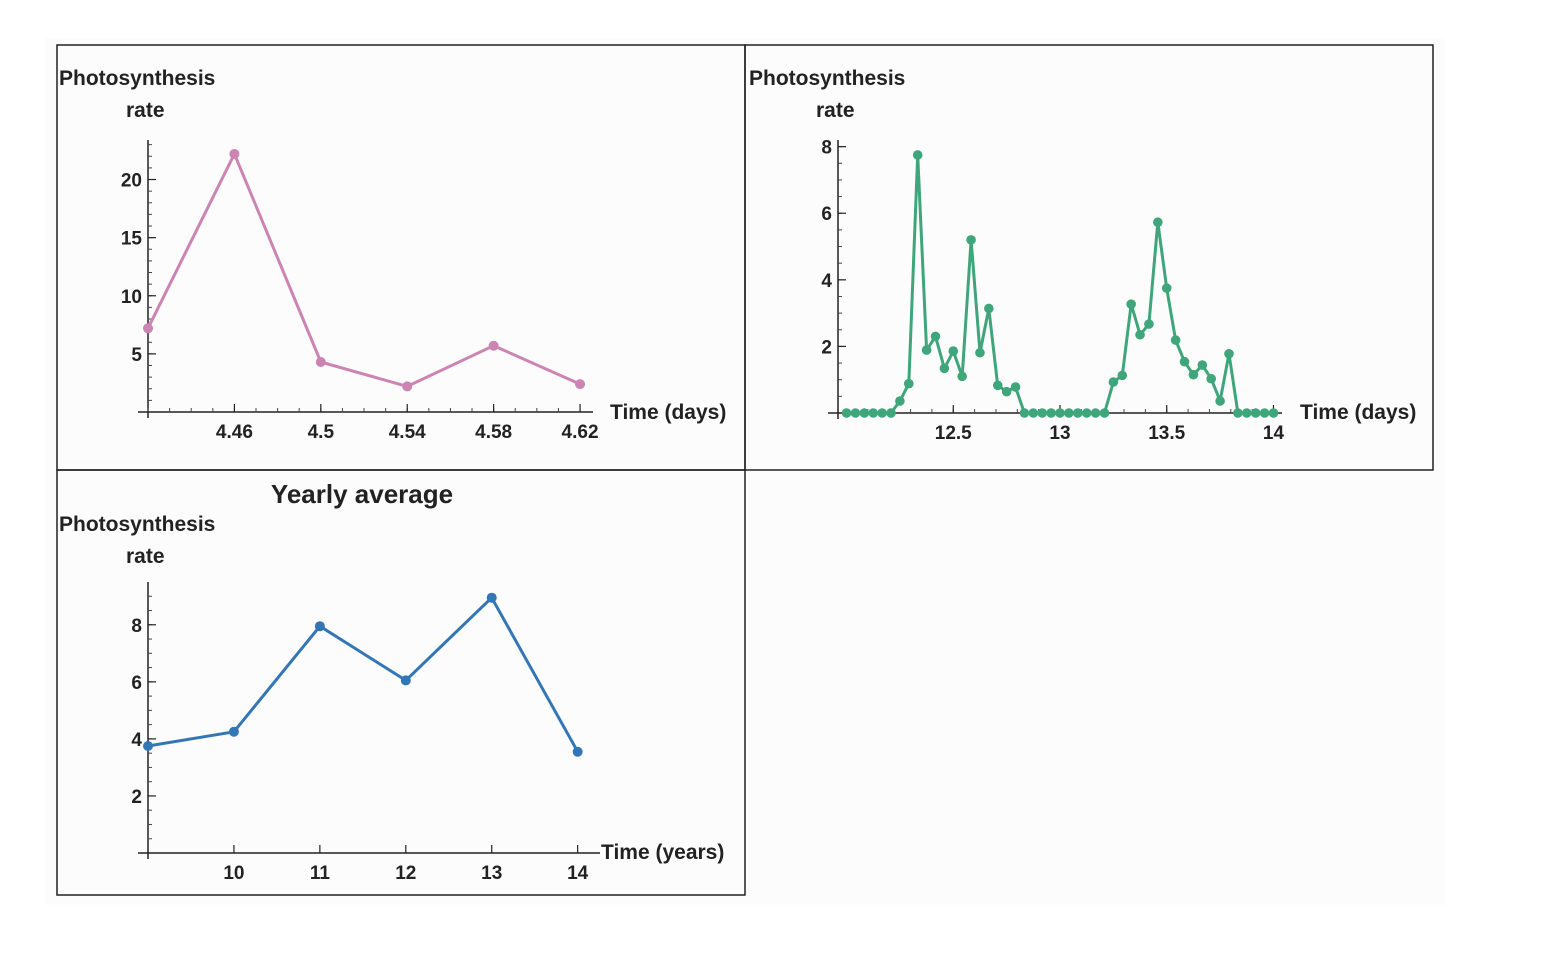 The image size is (1546, 962). What do you see at coordinates (363, 270) in the screenshot?
I see `series-line` at bounding box center [363, 270].